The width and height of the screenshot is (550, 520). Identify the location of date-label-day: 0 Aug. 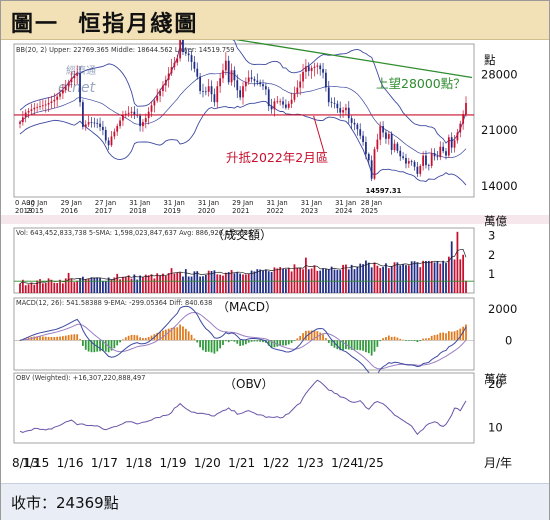
(25, 203).